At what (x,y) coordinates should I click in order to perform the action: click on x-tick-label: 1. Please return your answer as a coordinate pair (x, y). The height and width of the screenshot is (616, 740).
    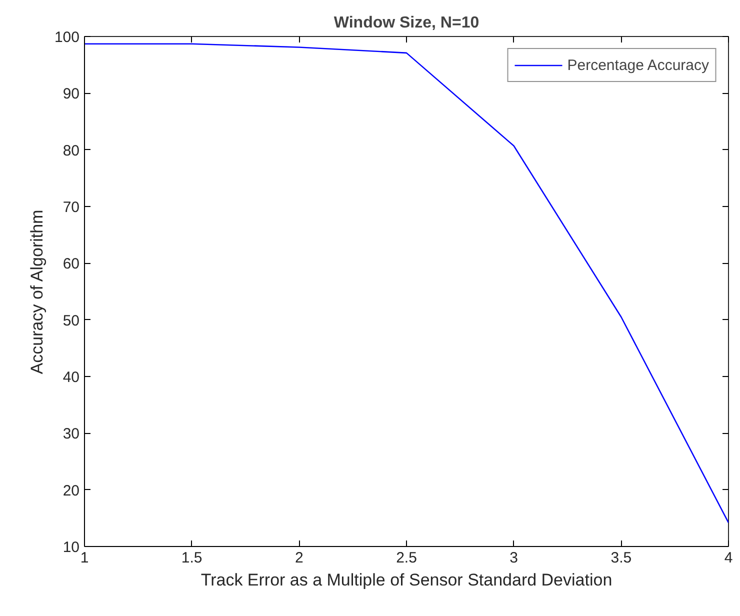
    Looking at the image, I should click on (84, 558).